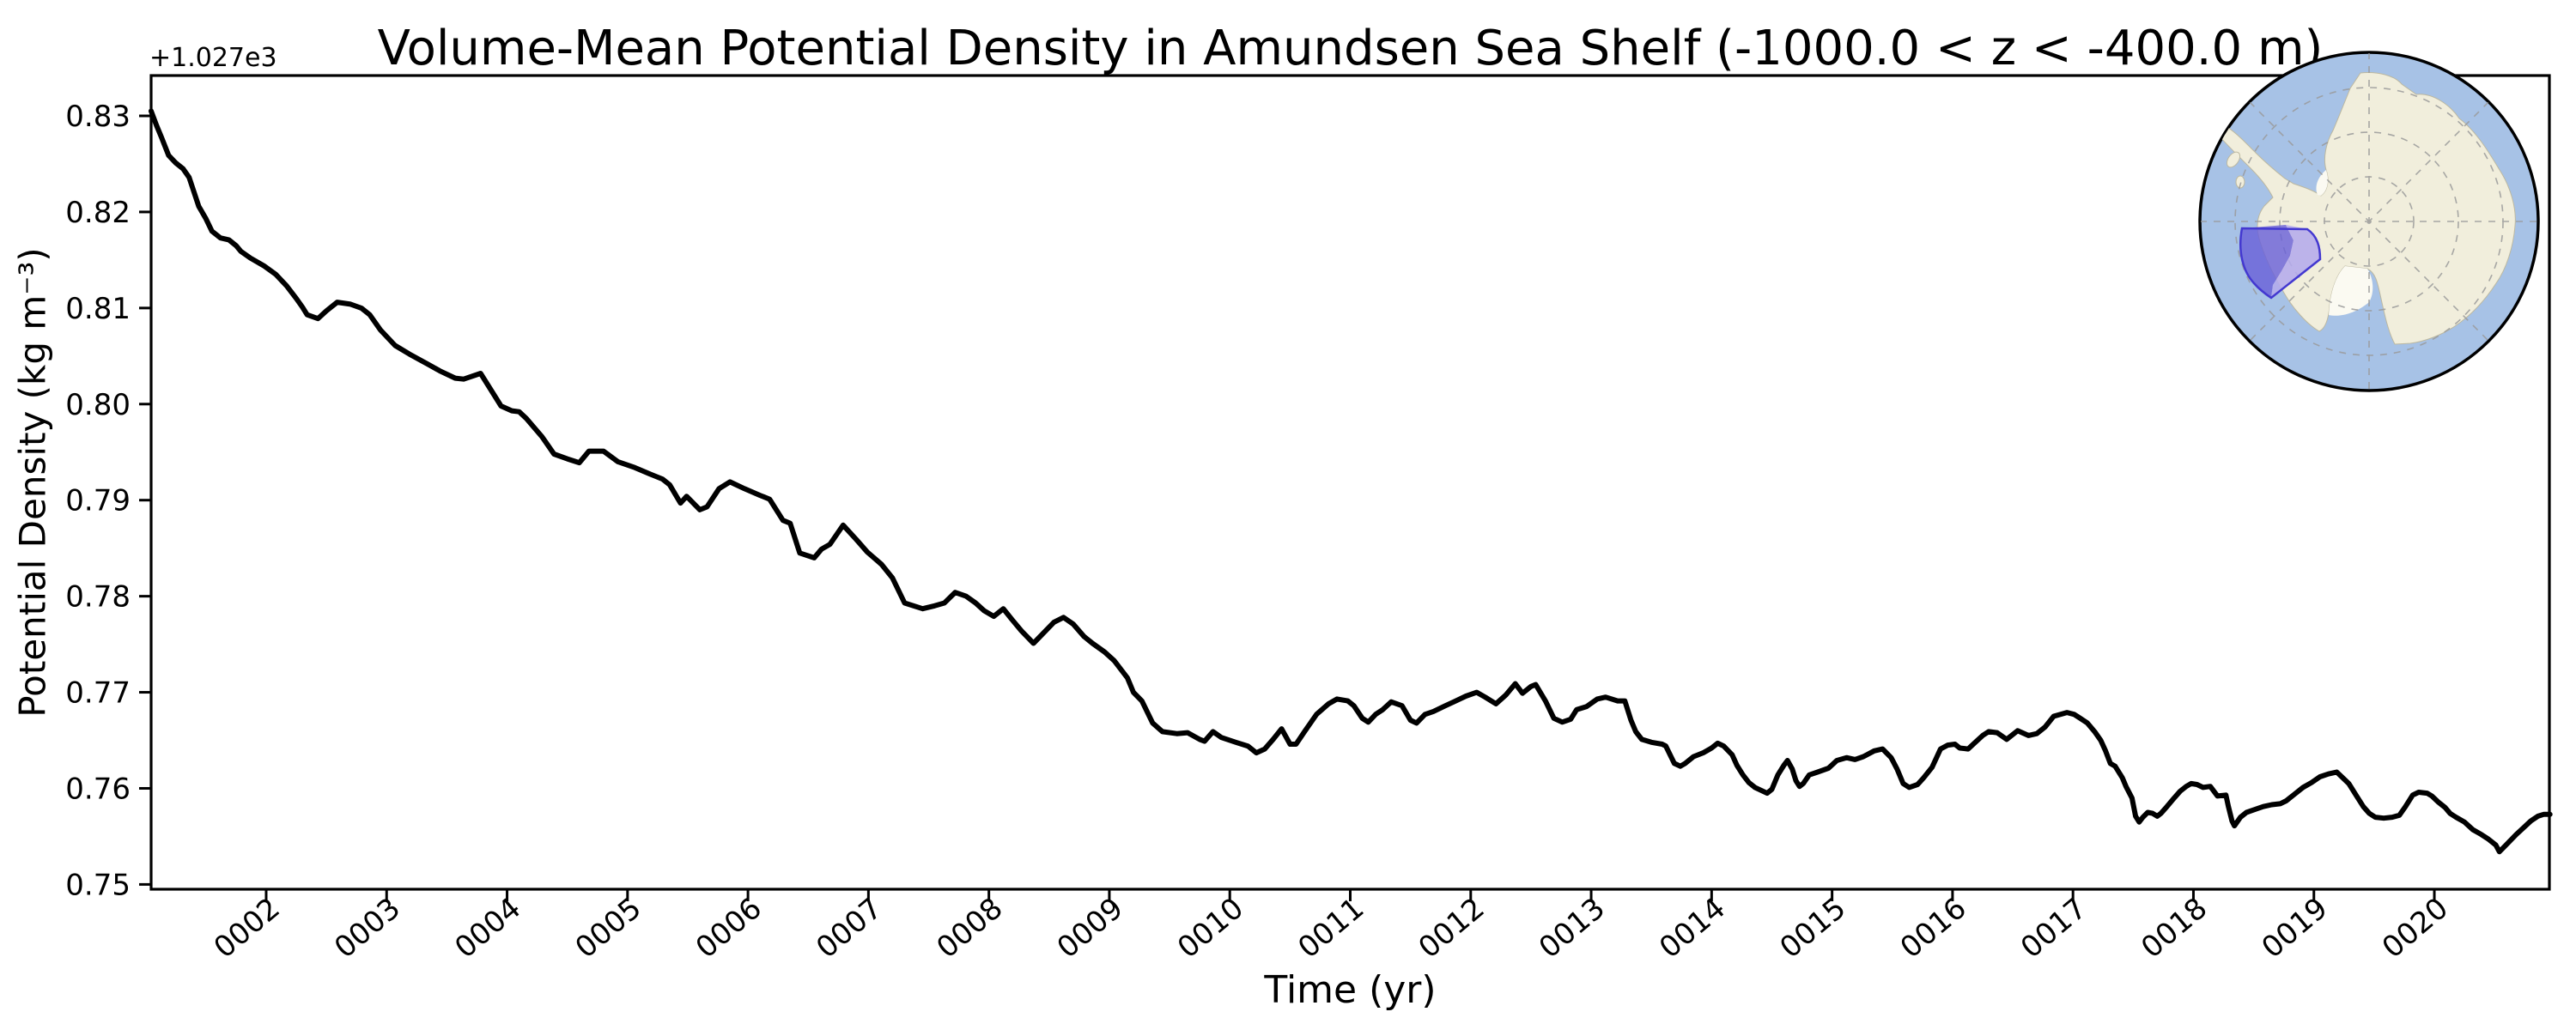  I want to click on amundsen-region-highlight, so click(2280, 262).